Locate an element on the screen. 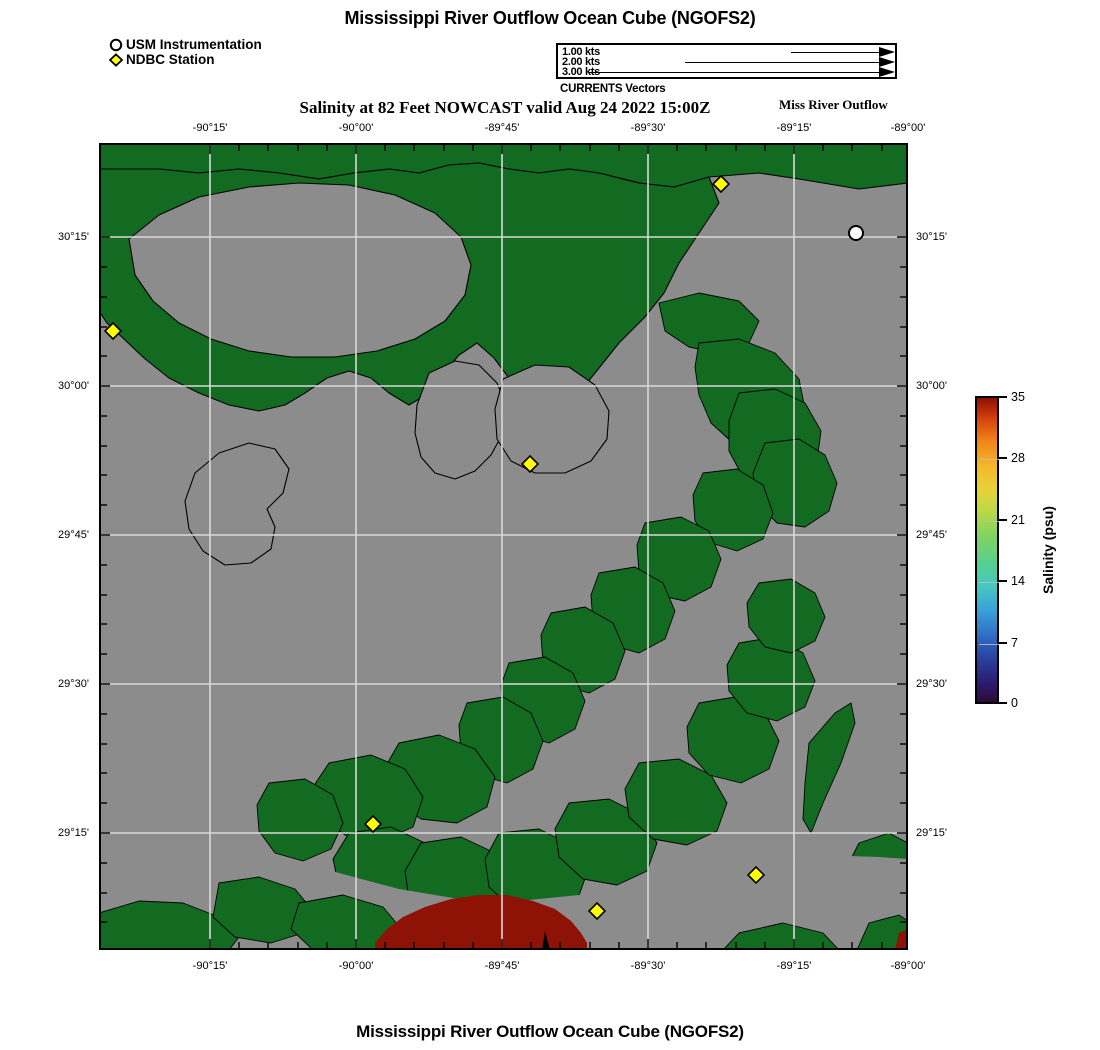 This screenshot has height=1050, width=1100. lat-label-right: 30°00' is located at coordinates (931, 386).